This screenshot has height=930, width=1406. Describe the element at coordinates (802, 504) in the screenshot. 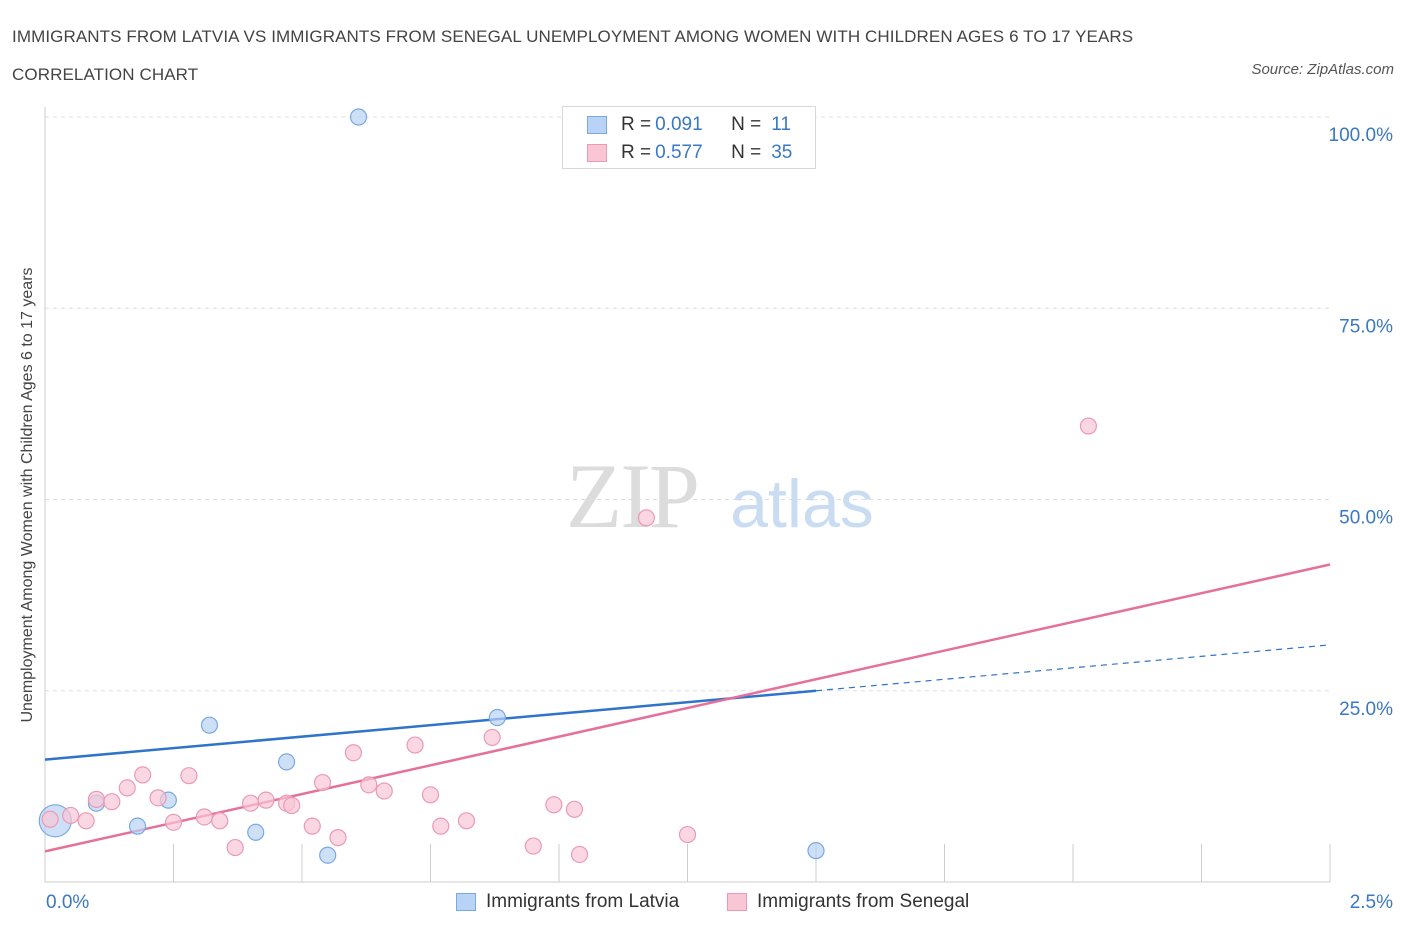

I see `watermark-atlas: atlas` at that location.